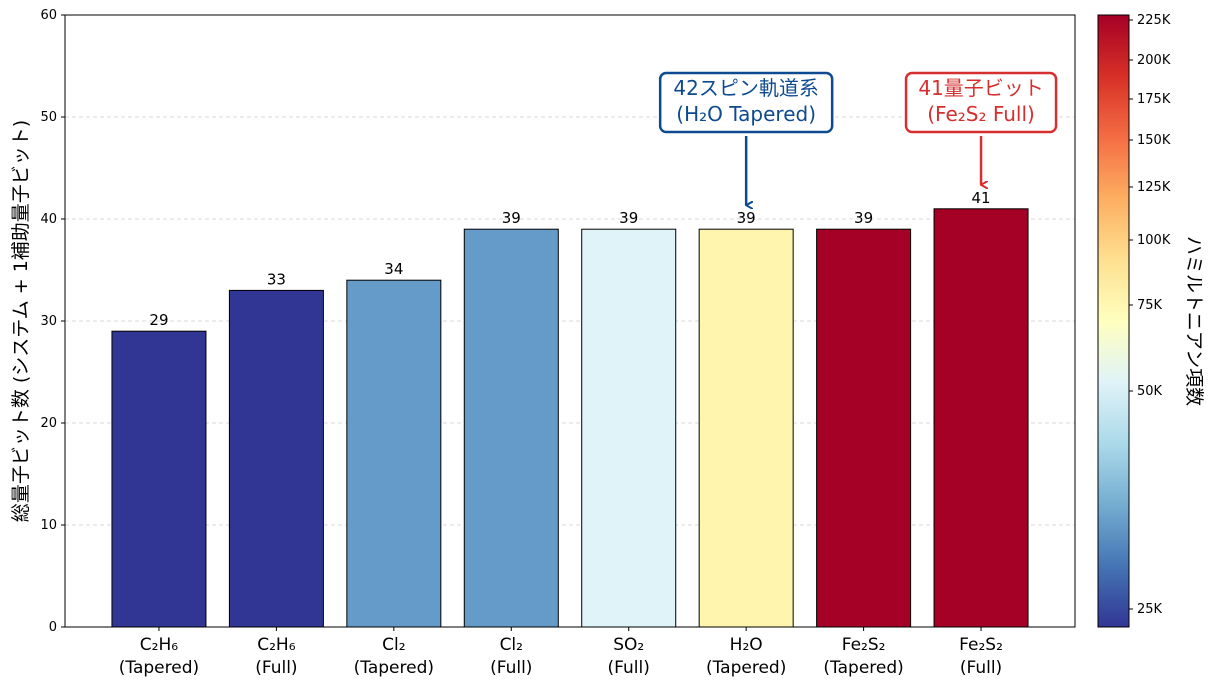  Describe the element at coordinates (981, 114) in the screenshot. I see `annotation-line2: (Fe₂S₂ Full)` at that location.